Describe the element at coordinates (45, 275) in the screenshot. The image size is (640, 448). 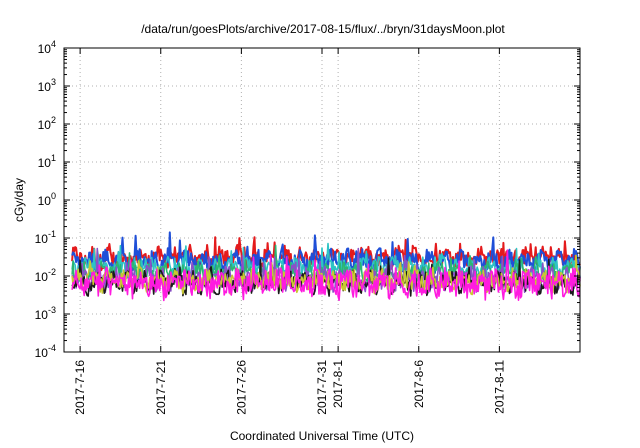
I see `y-tick-label: 10⁻²` at that location.